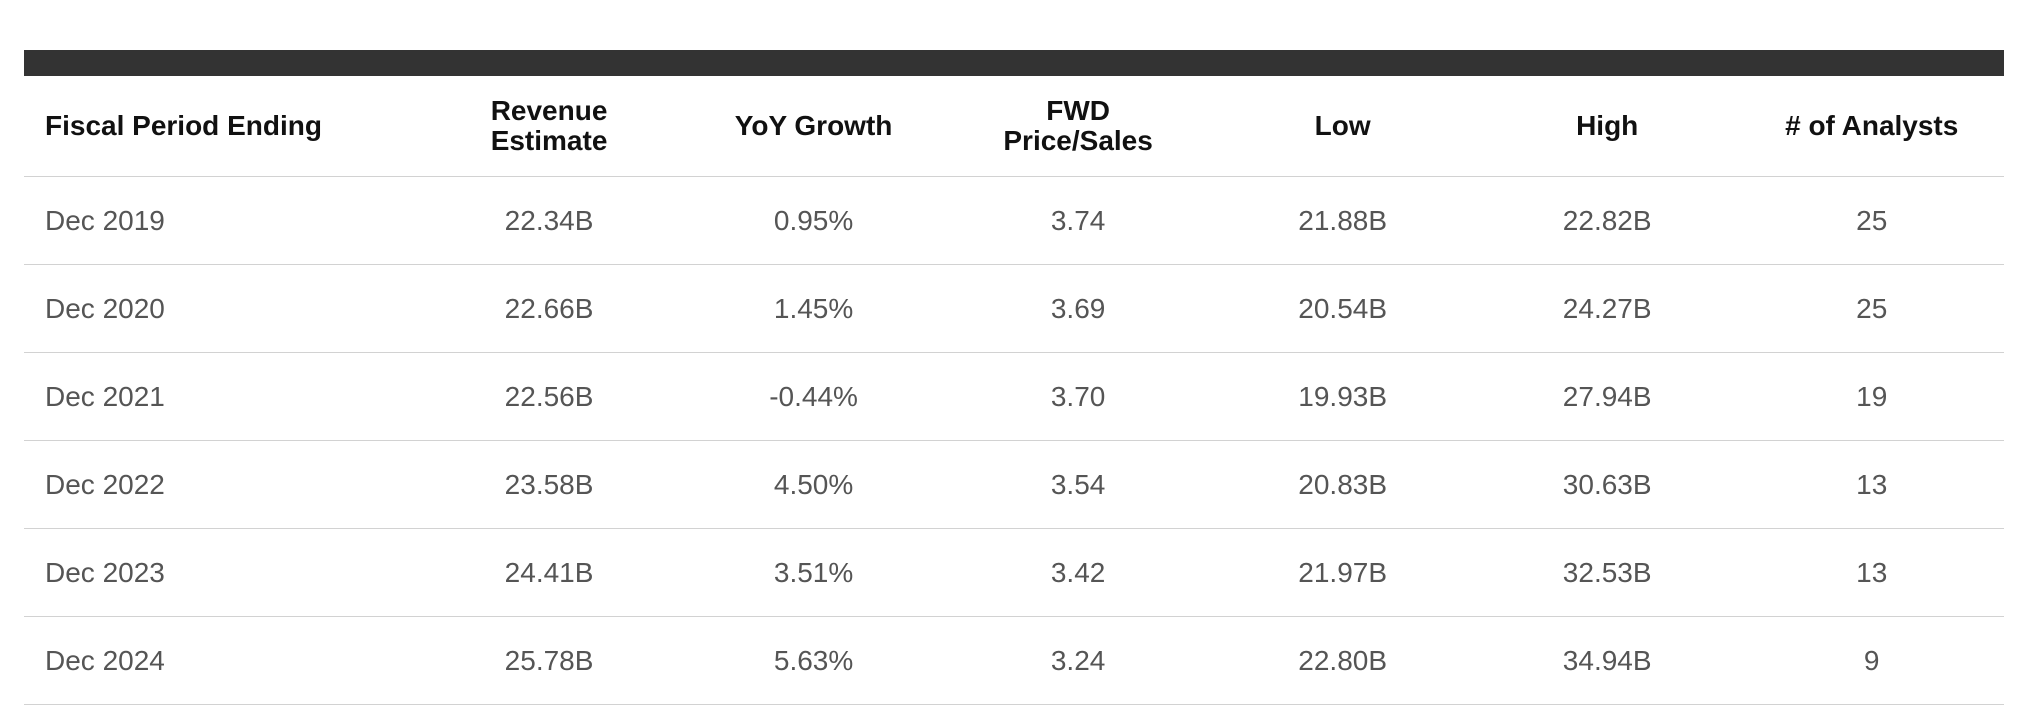 This screenshot has height=710, width=2020. Describe the element at coordinates (1607, 484) in the screenshot. I see `cell-high: 30.63B` at that location.